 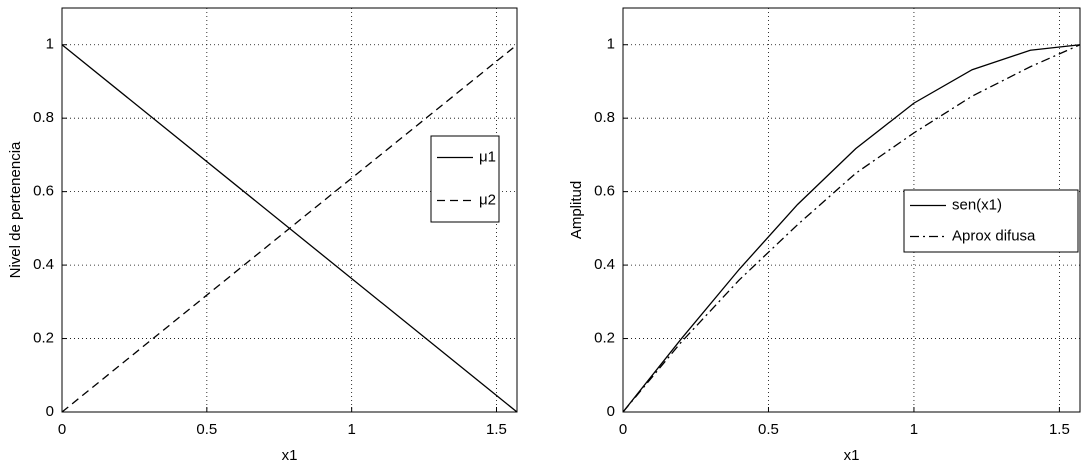 I want to click on legend-label: μ2, so click(x=487, y=199).